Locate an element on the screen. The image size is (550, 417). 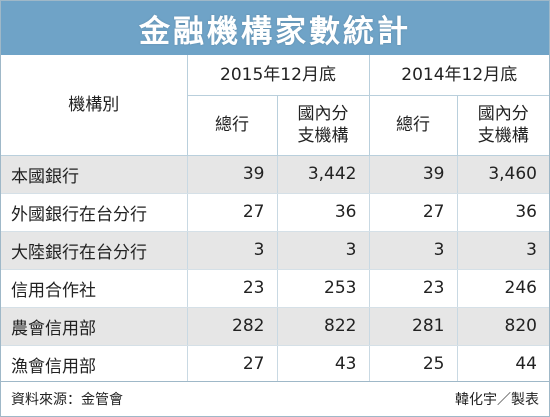
branch-header-2015: 國內分 支機構 is located at coordinates (322, 125).